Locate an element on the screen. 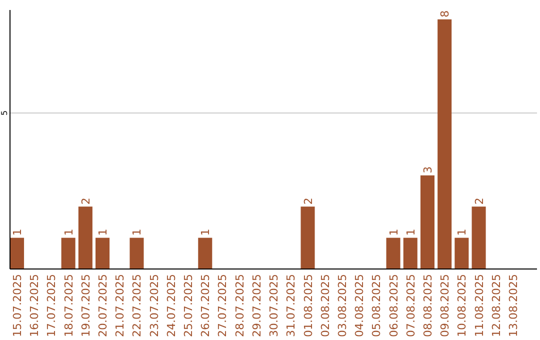 The width and height of the screenshot is (540, 340). x-tick-label: 02.08.2025 is located at coordinates (325, 305).